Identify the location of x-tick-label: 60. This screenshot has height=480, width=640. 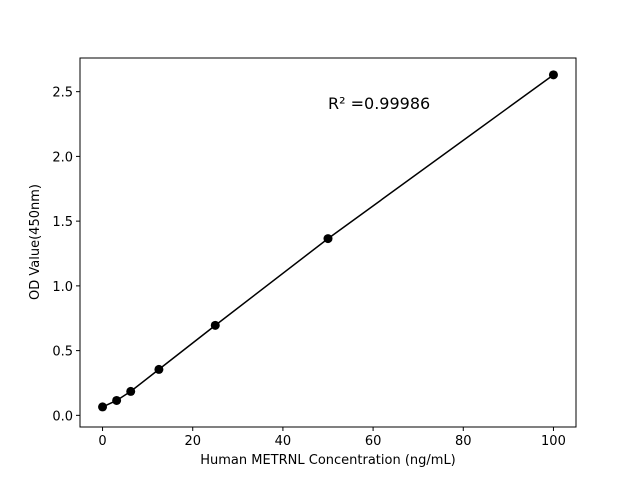
(373, 441).